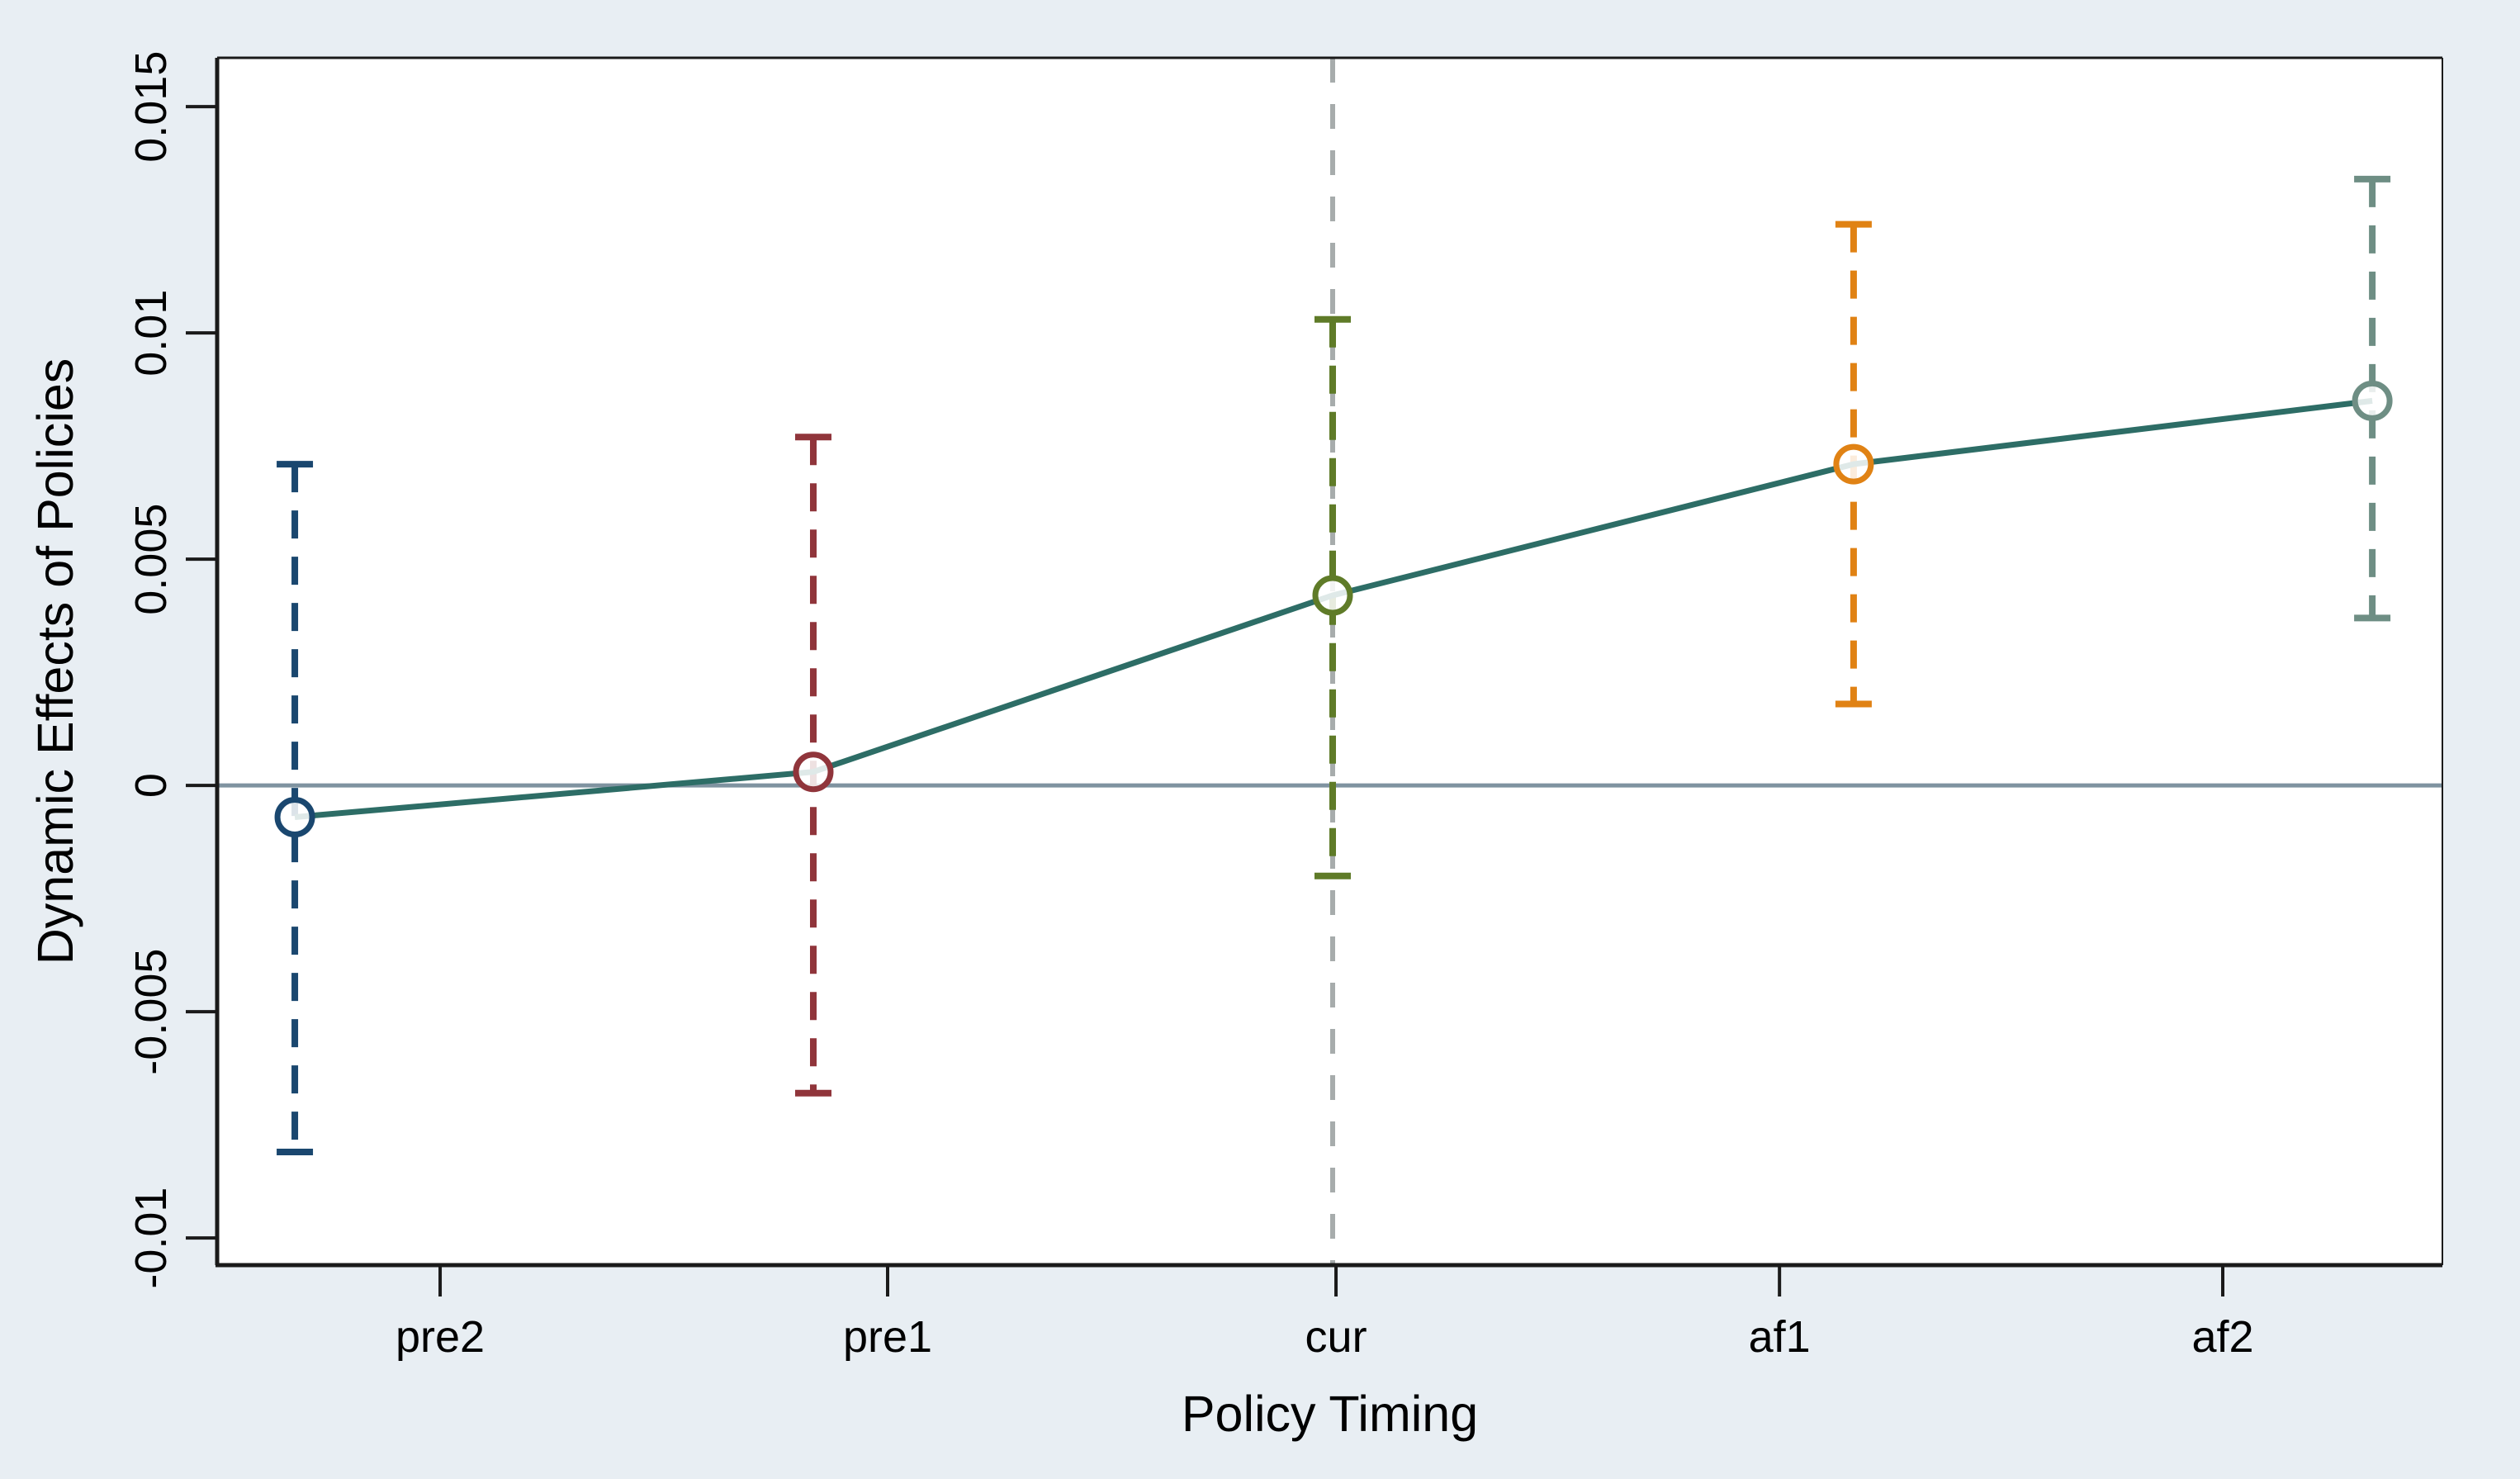  I want to click on x-tick-label: cur, so click(1336, 1337).